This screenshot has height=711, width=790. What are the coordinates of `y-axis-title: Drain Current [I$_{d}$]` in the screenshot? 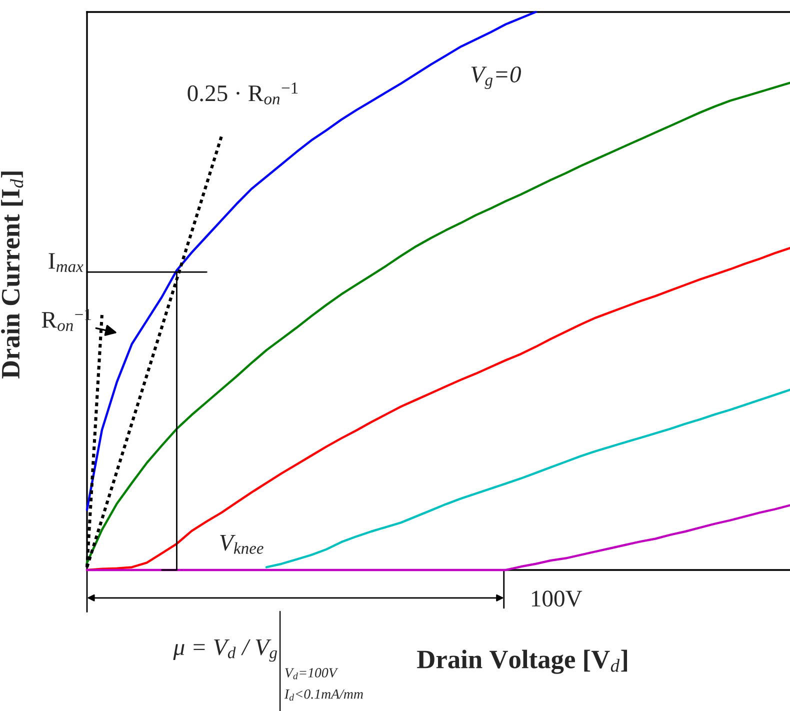 It's located at (12, 275).